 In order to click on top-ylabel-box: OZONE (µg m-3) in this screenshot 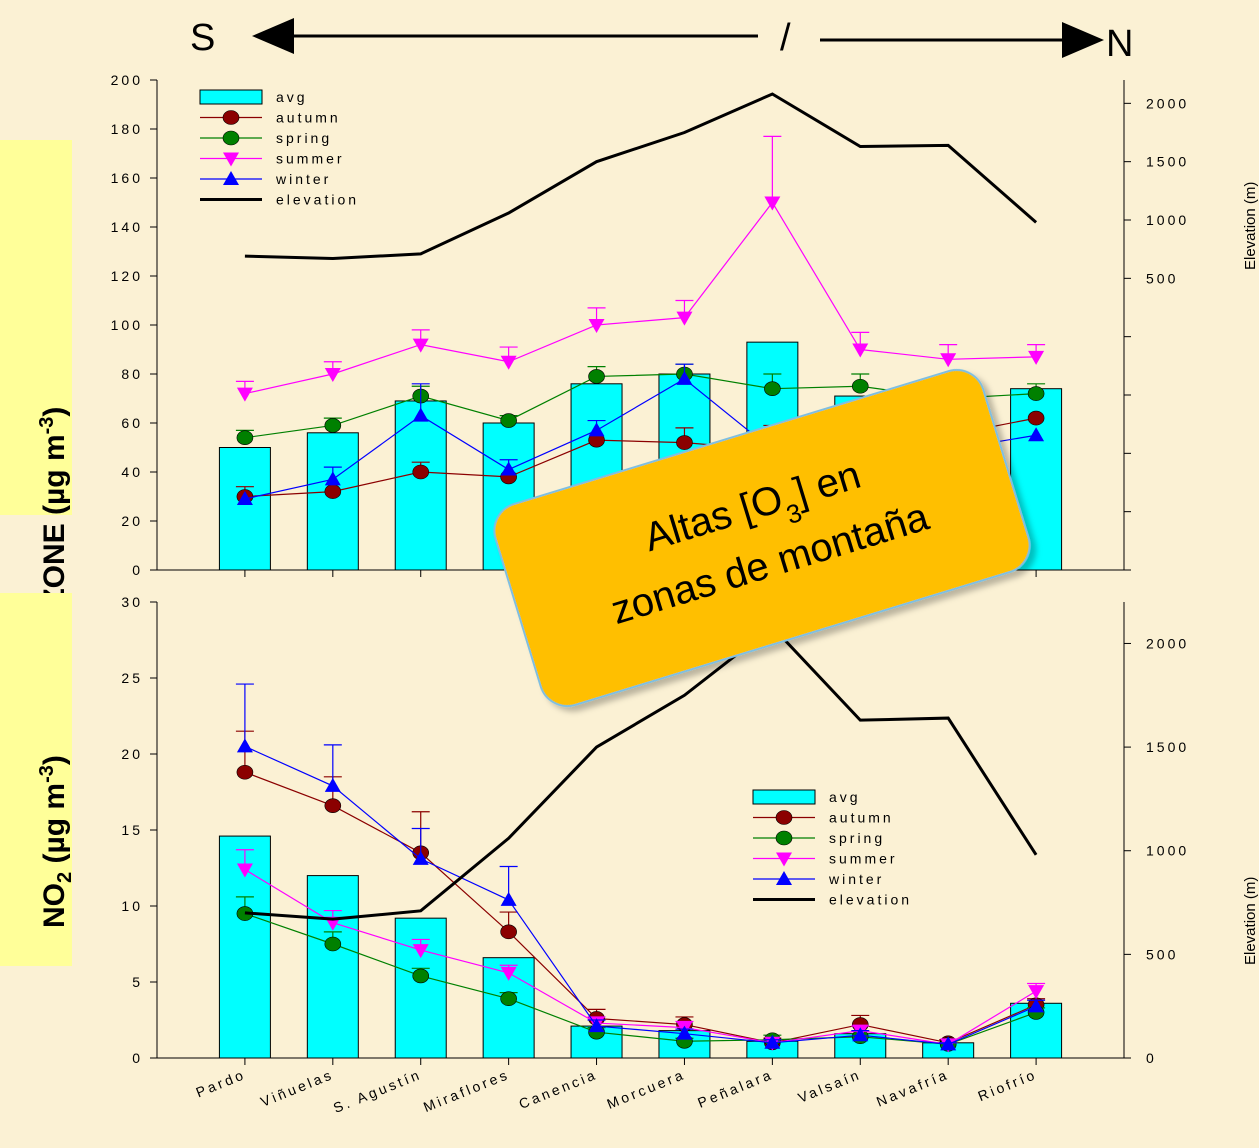, I will do `click(36, 385)`.